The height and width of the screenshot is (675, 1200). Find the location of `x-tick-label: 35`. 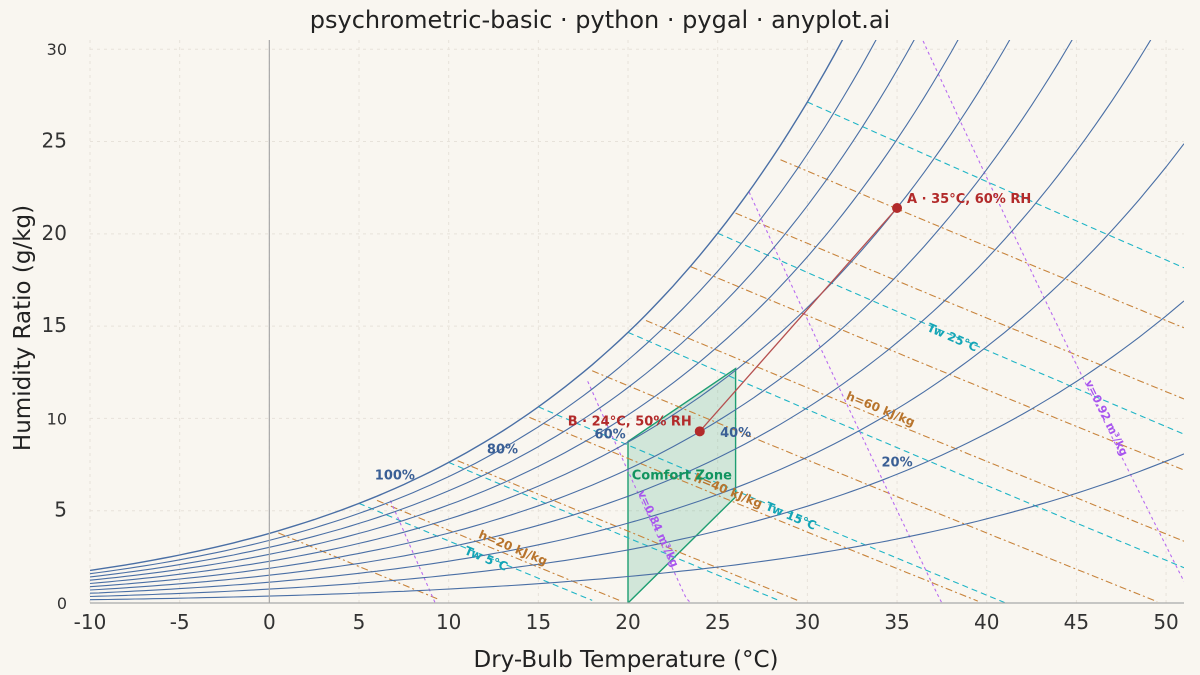

x-tick-label: 35 is located at coordinates (896, 622).